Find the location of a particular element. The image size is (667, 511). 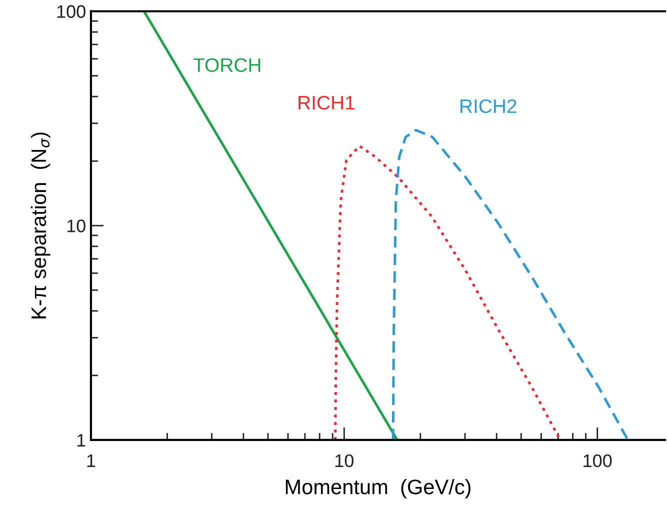

y-axis-title: K-π separation (N$_{σ}$) is located at coordinates (40, 225).